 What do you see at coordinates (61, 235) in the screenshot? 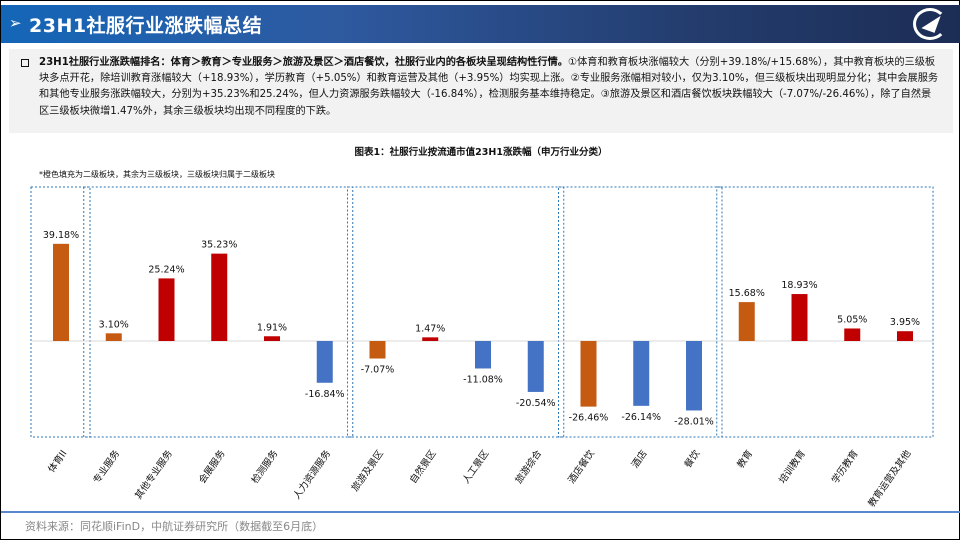
I see `data-label-0: 39.18%` at bounding box center [61, 235].